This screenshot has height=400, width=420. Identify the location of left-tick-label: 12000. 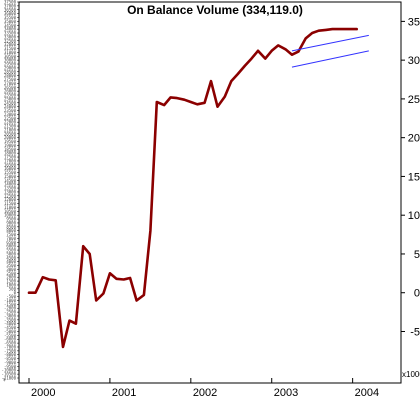
(10, 199).